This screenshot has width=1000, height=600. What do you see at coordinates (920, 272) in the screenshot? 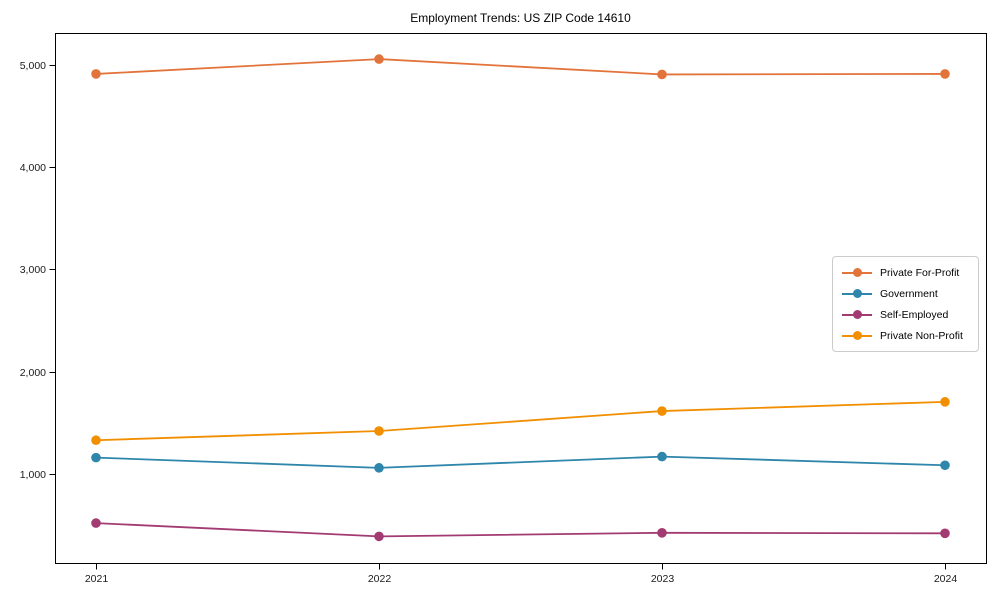
I see `legend-label: Private For-Profit` at bounding box center [920, 272].